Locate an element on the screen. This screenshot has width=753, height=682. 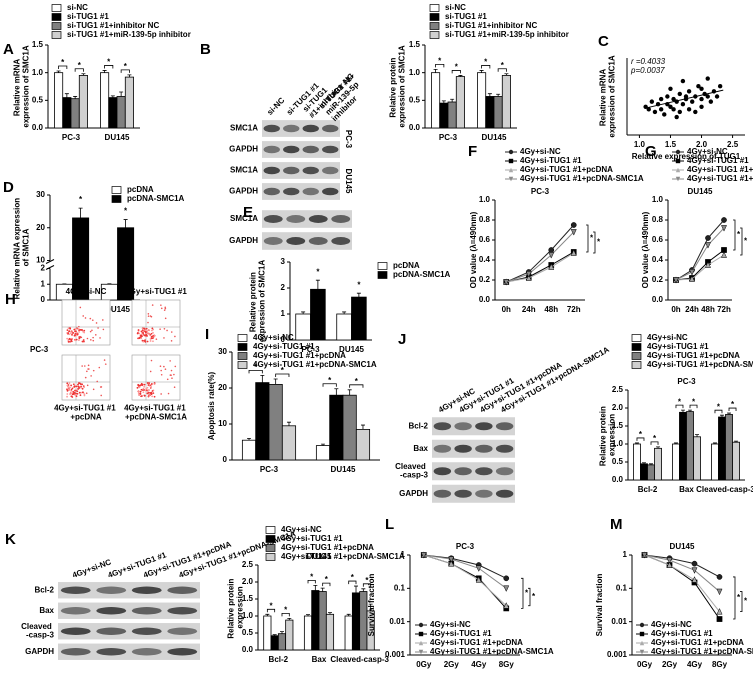
y-axis-label: Relative protein expression is located at coordinates (236, 607).